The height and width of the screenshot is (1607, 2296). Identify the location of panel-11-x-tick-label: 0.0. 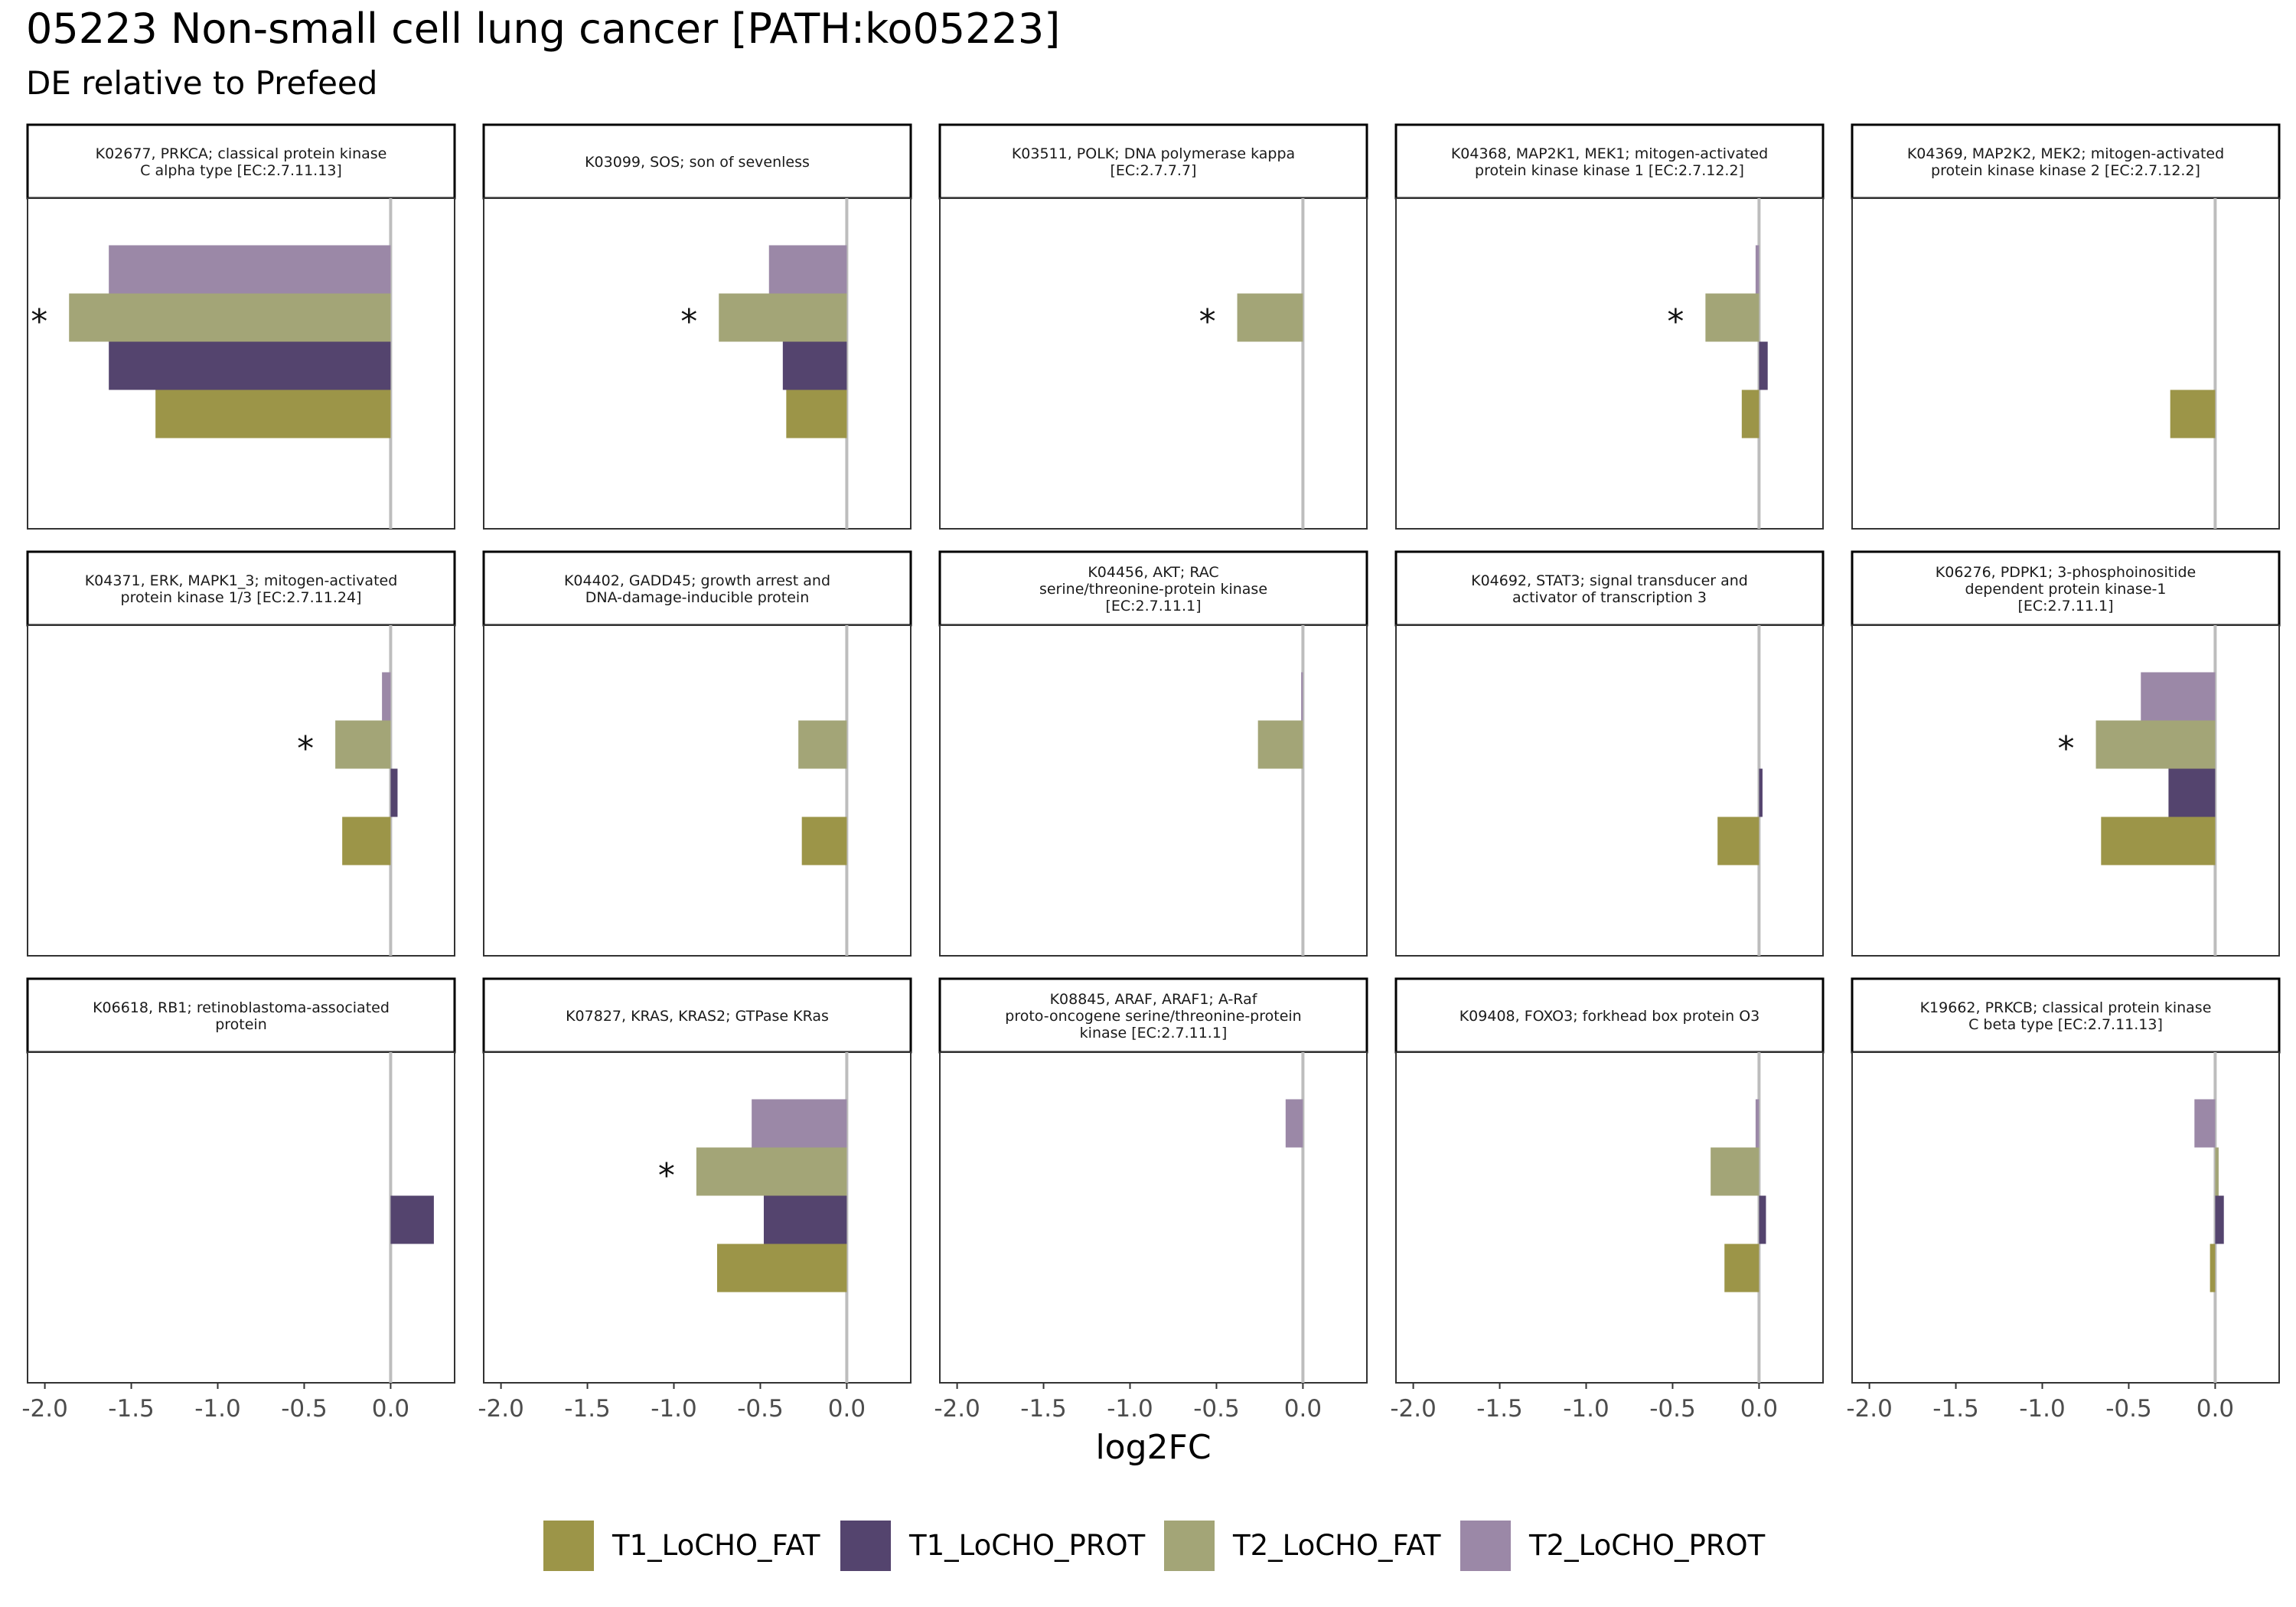
(390, 1409).